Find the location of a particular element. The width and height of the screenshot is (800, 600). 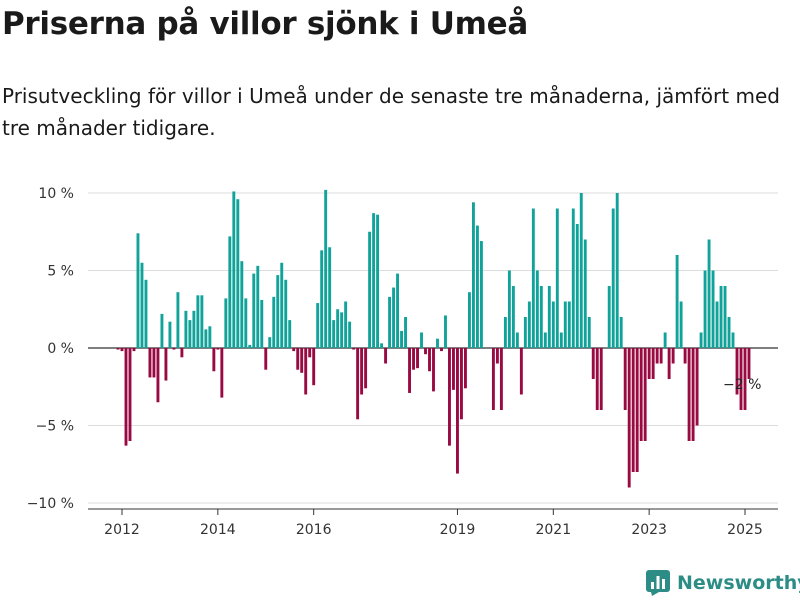

y-tick-label: 10 % is located at coordinates (56, 194).